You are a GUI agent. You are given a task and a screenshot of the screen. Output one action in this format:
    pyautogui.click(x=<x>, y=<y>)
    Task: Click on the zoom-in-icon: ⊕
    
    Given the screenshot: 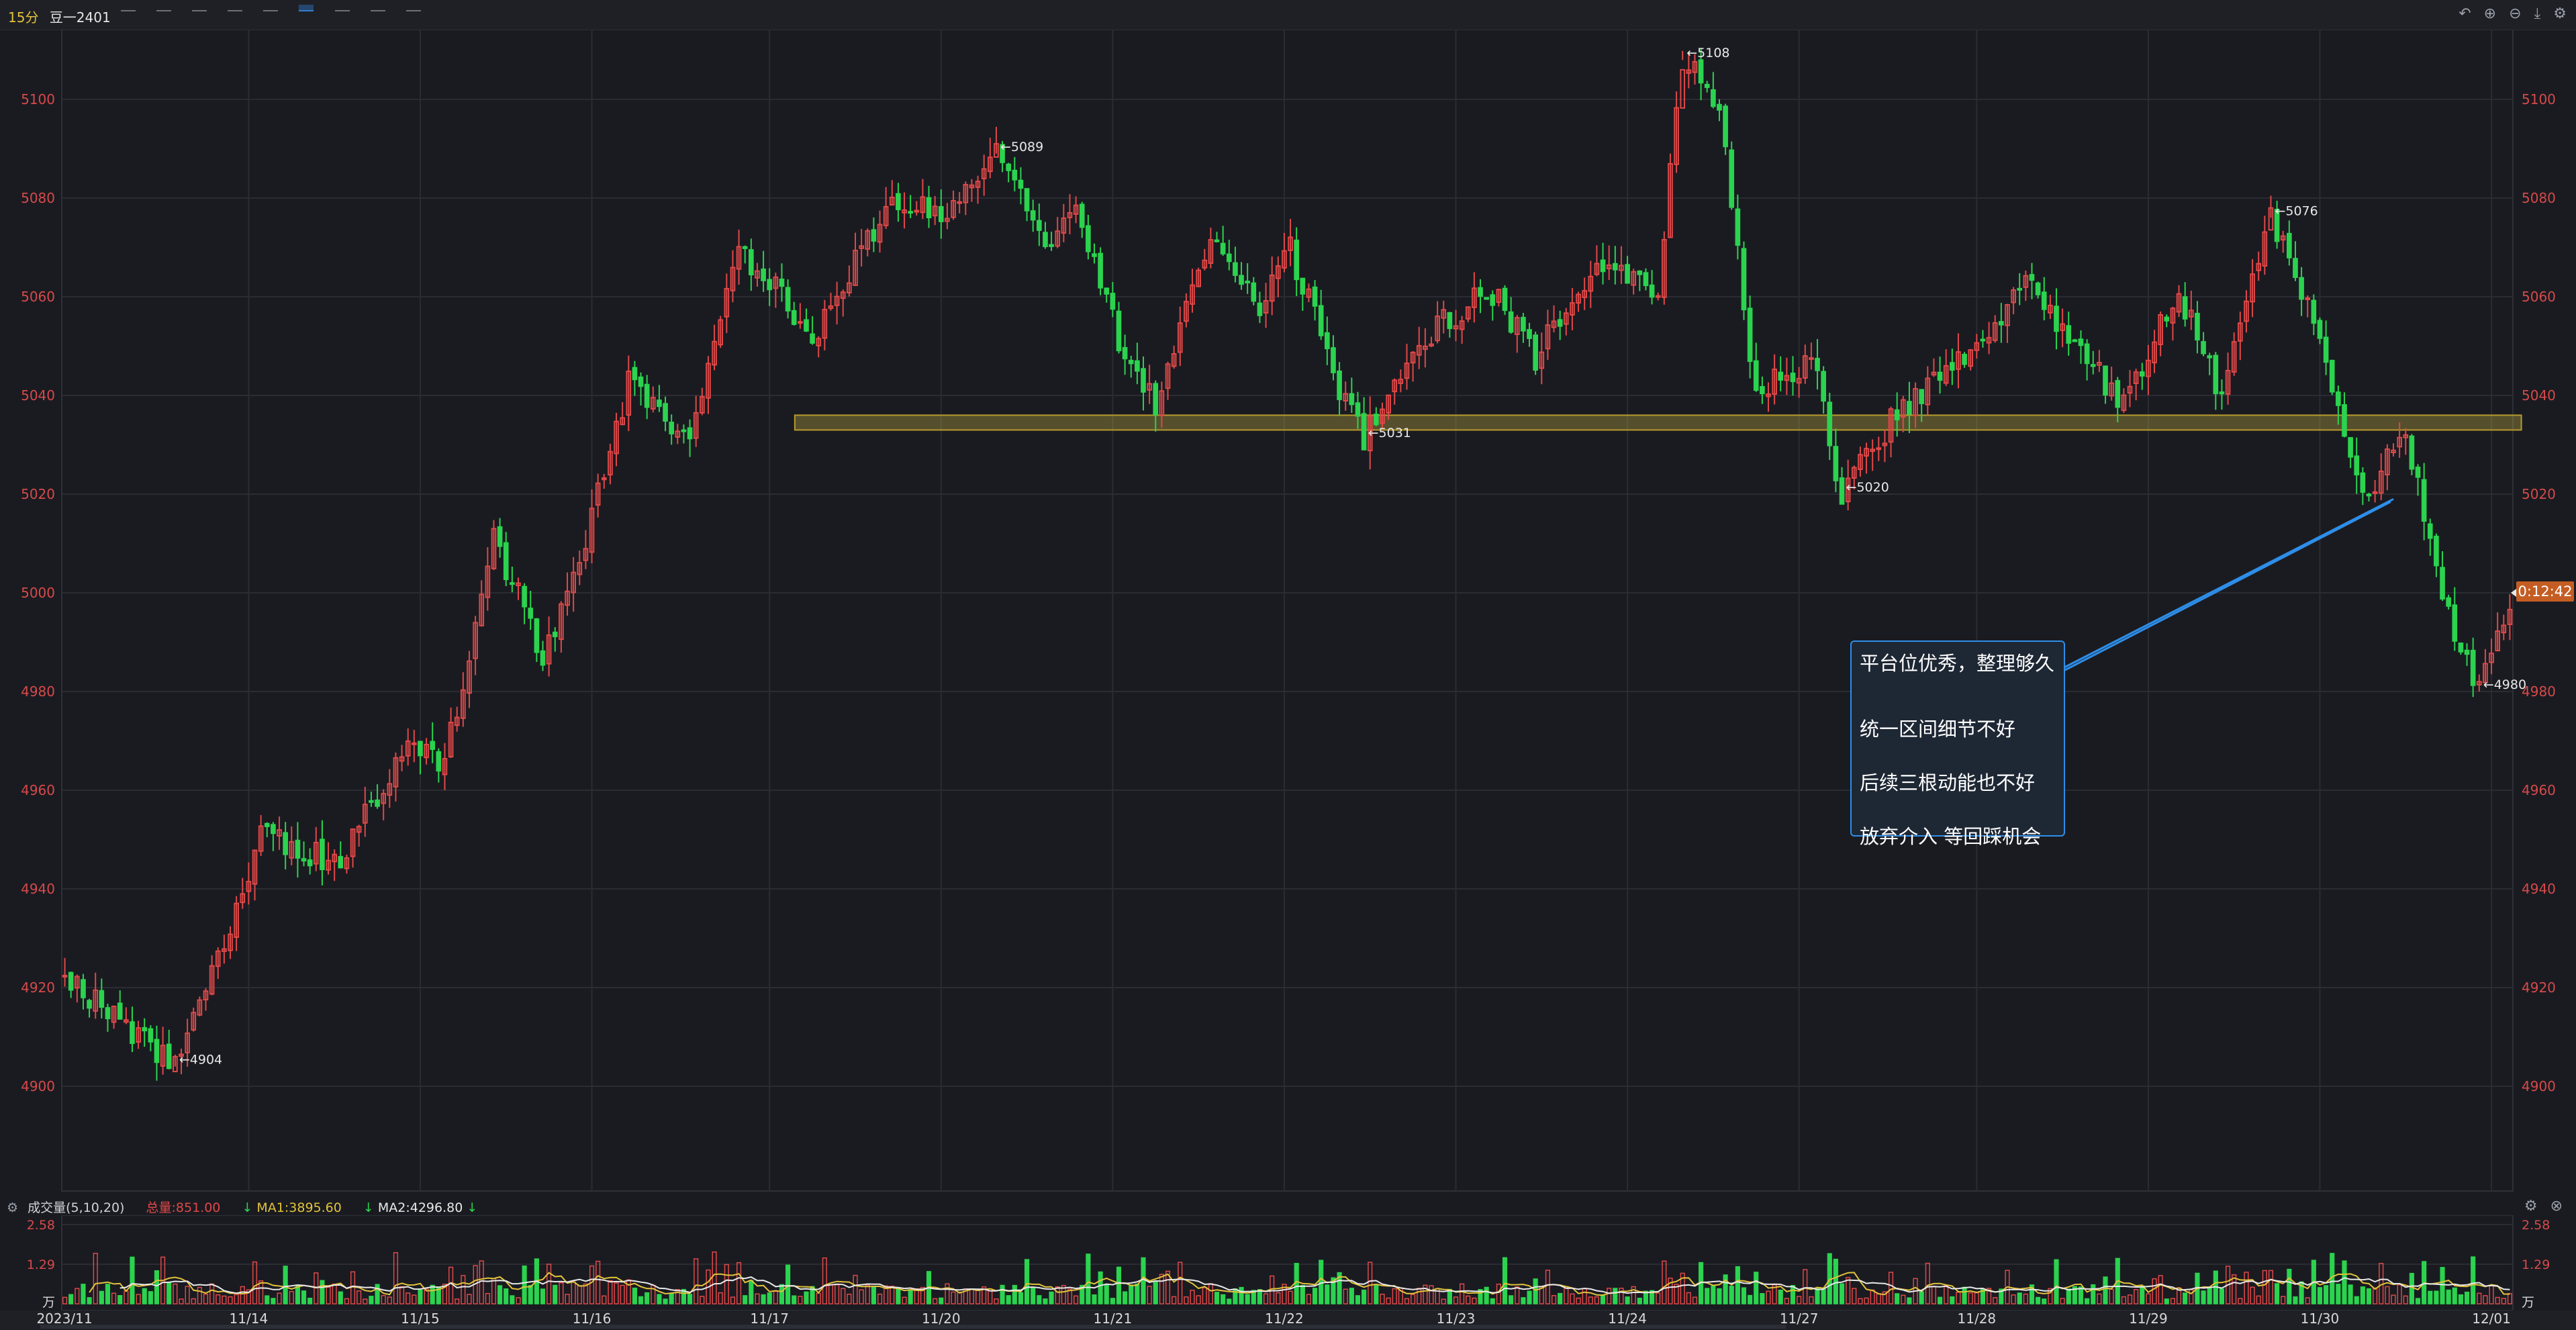 What is the action you would take?
    pyautogui.click(x=2490, y=13)
    